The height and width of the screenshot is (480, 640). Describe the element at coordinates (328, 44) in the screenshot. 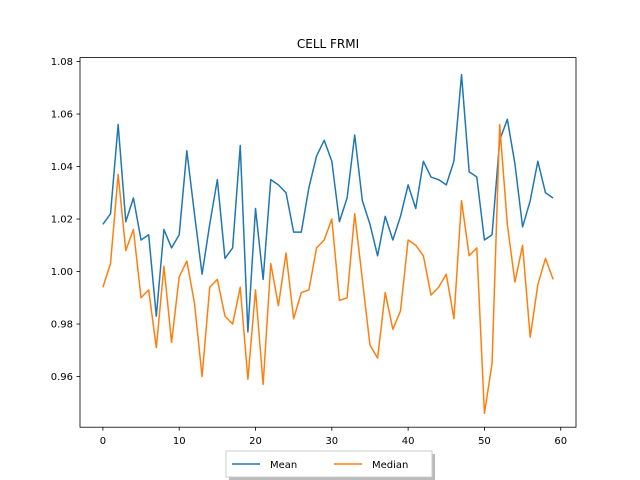

I see `chart-title: CELL FRMI` at that location.